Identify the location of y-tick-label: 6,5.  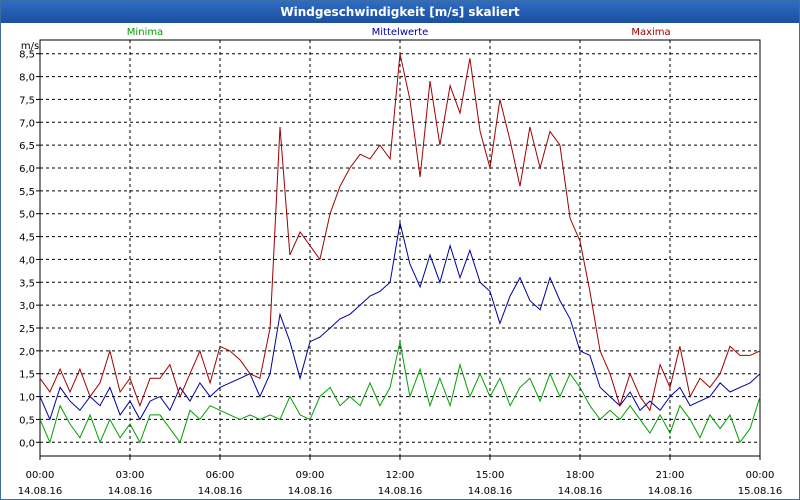
(27, 146).